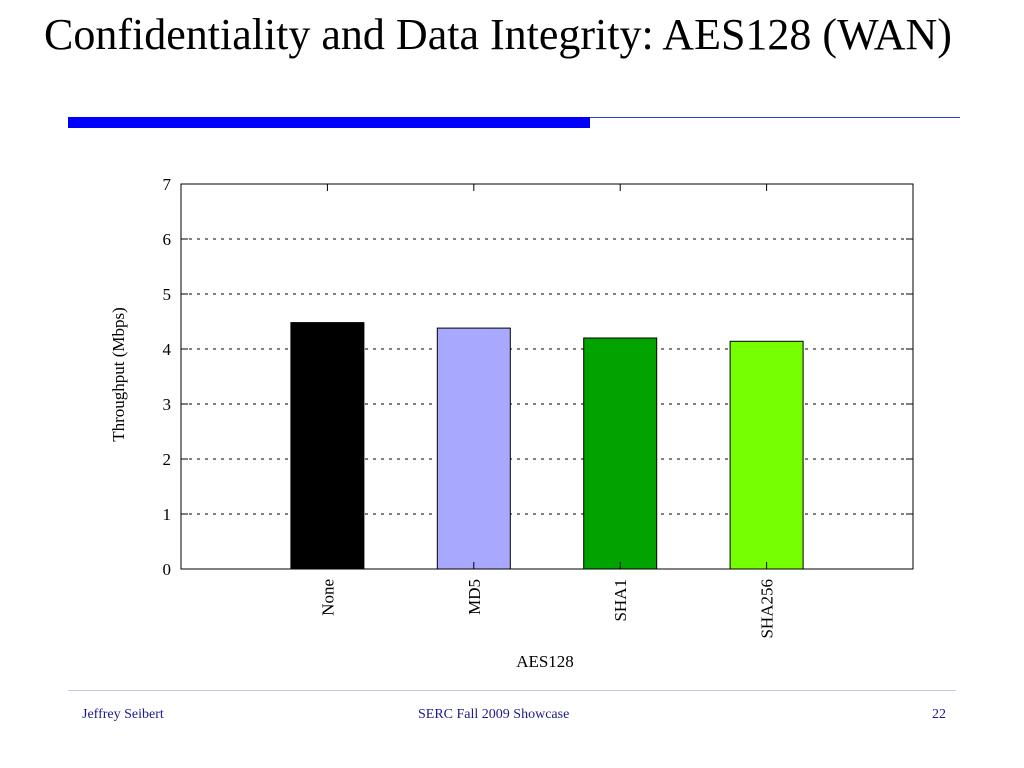  What do you see at coordinates (327, 597) in the screenshot?
I see `x-tick-label: None` at bounding box center [327, 597].